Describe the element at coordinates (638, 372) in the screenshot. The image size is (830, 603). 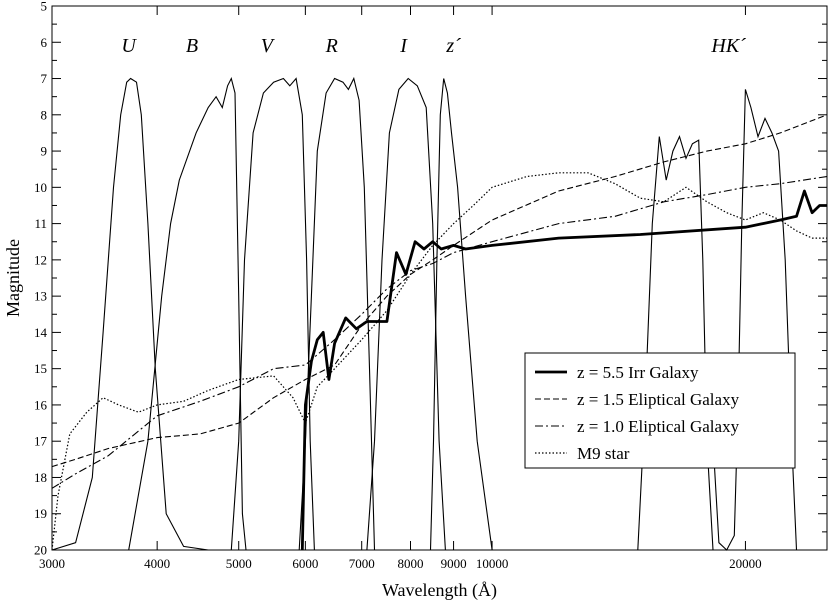
I see `legend-label-1: z = 5.5 Irr Galaxy` at that location.